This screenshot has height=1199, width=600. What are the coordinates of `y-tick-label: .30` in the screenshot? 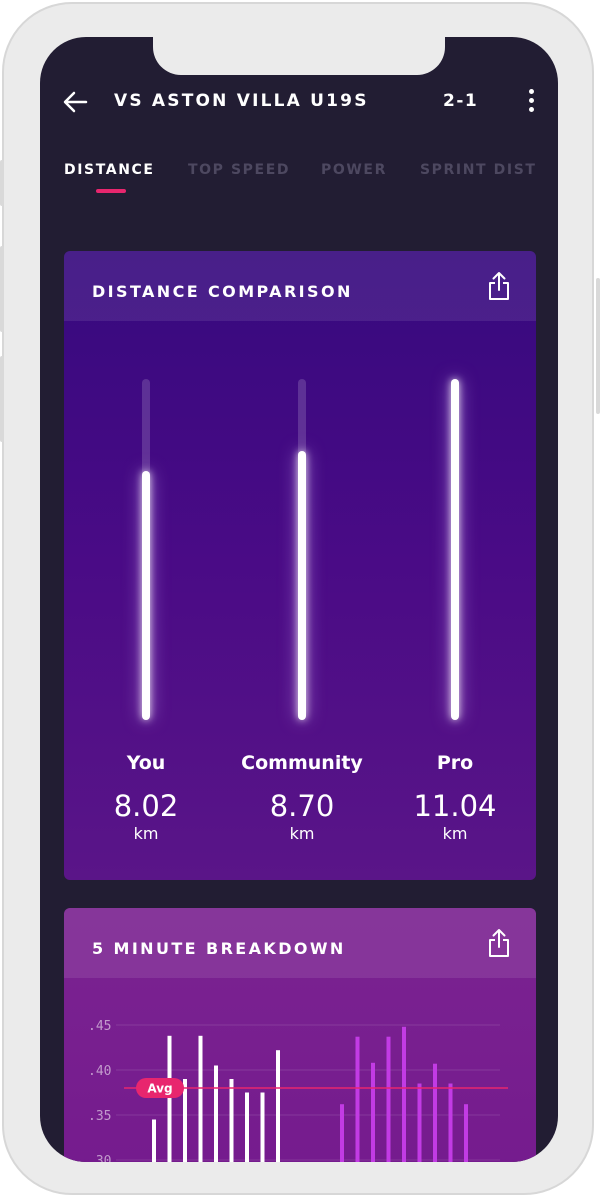 It's located at (99, 1158).